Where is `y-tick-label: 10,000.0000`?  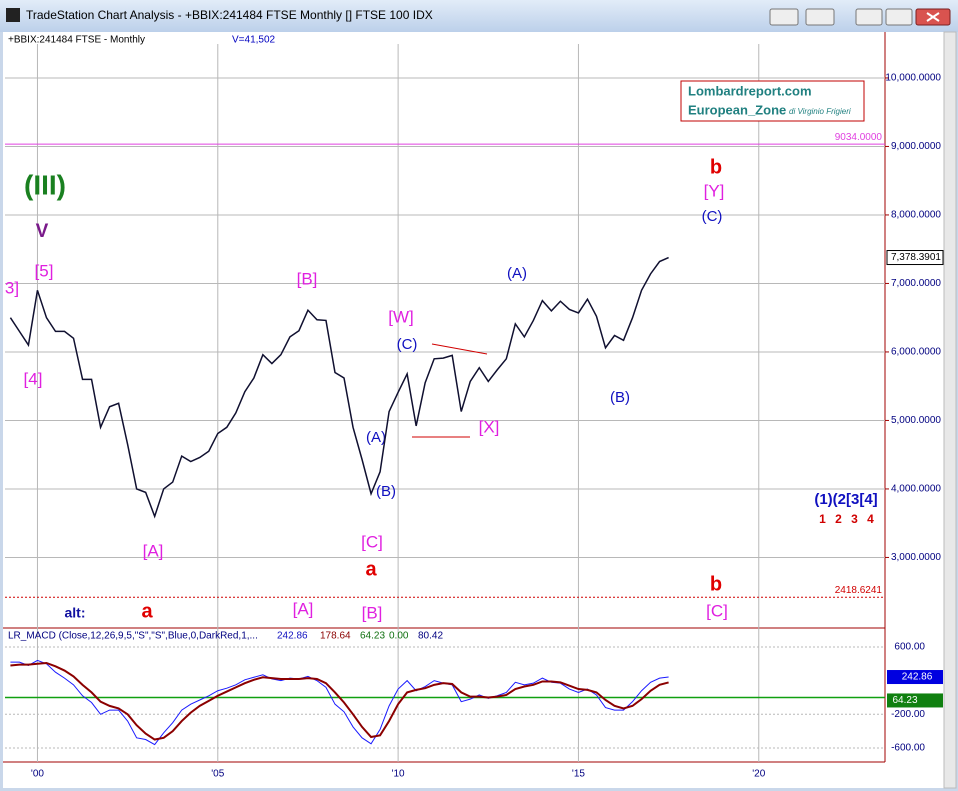 y-tick-label: 10,000.0000 is located at coordinates (913, 78).